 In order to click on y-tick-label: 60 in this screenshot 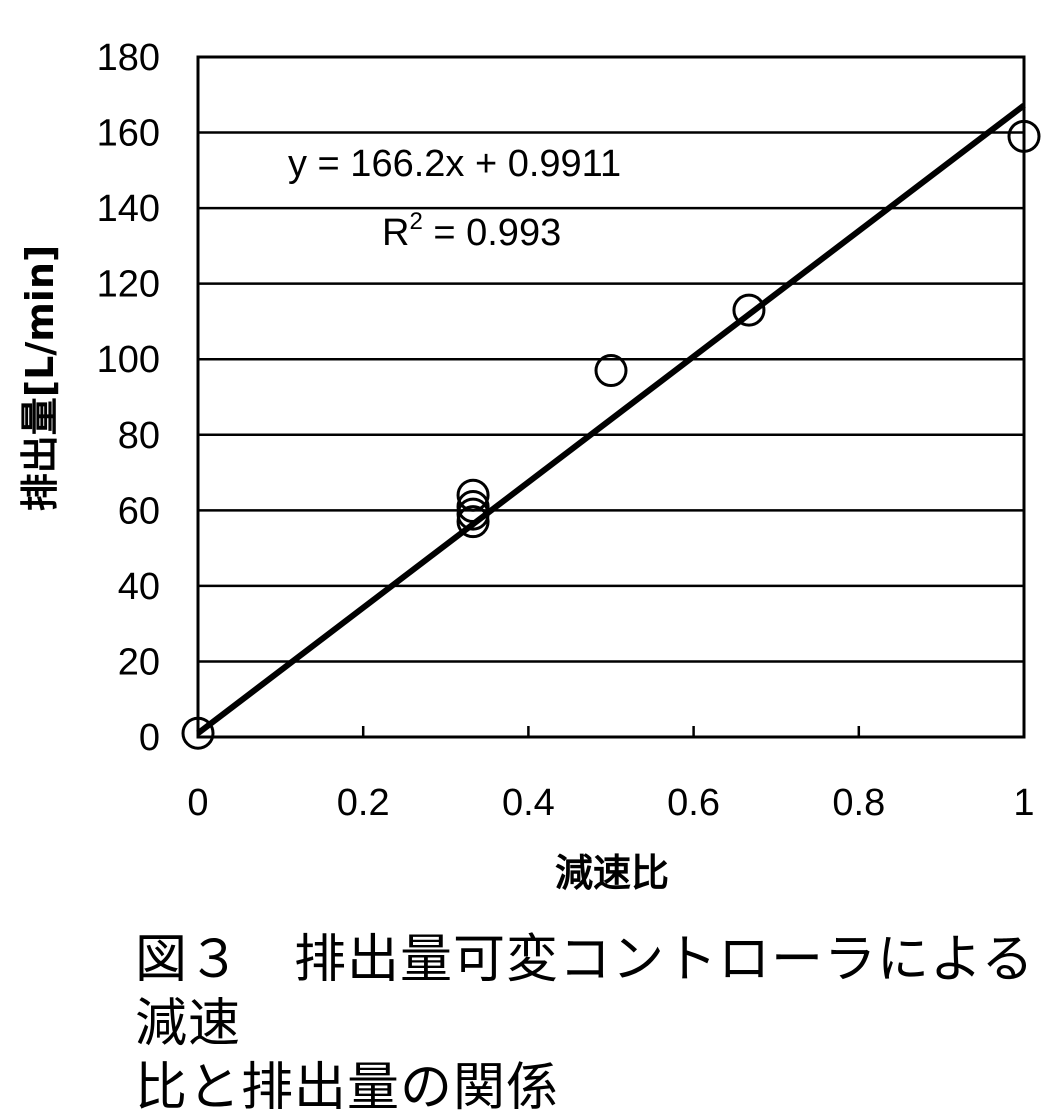, I will do `click(139, 511)`.